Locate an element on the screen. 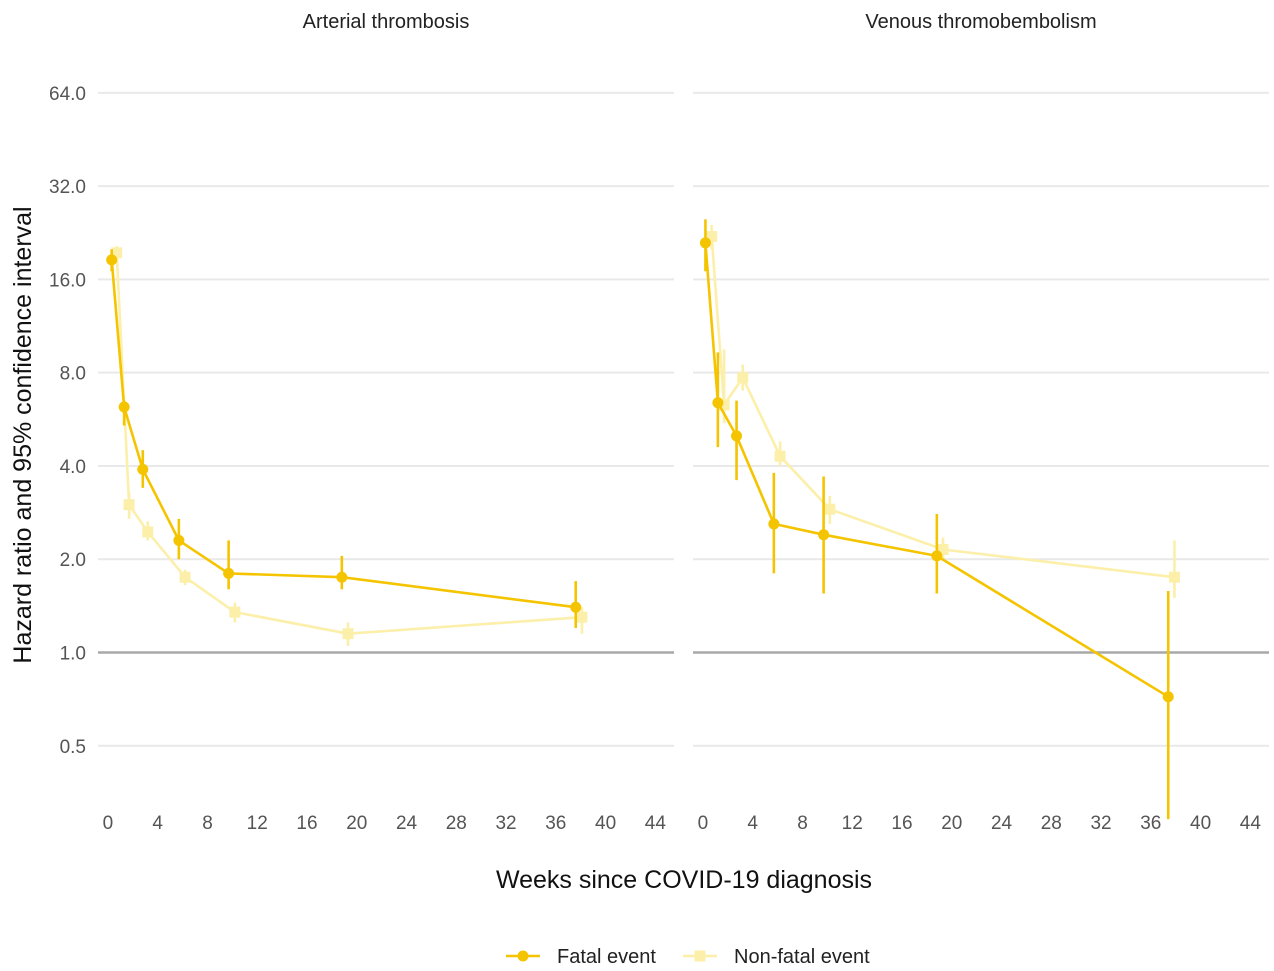  series-line-fatal is located at coordinates (343, 434).